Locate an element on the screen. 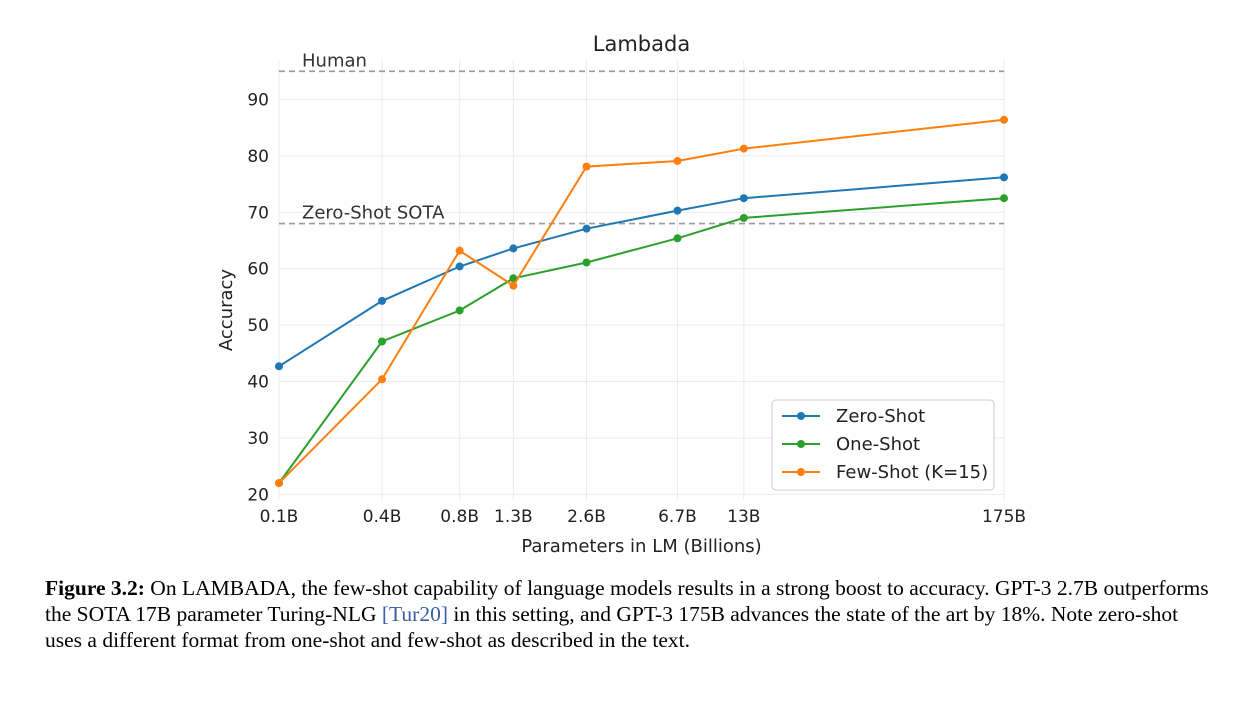 The height and width of the screenshot is (703, 1237). x-tick-label: 6.7B is located at coordinates (677, 517).